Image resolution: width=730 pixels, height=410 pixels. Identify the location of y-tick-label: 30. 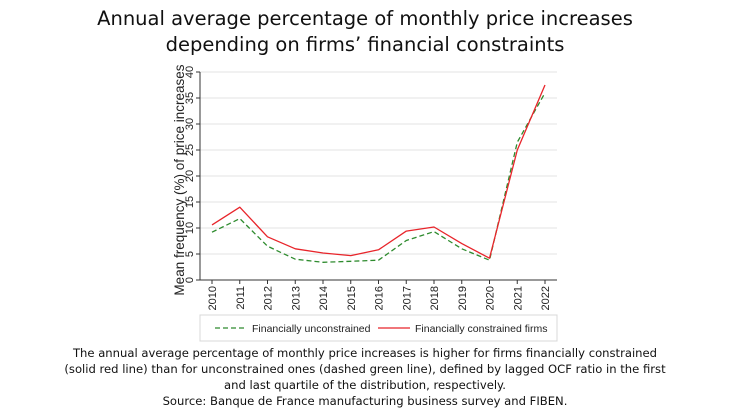
(190, 124).